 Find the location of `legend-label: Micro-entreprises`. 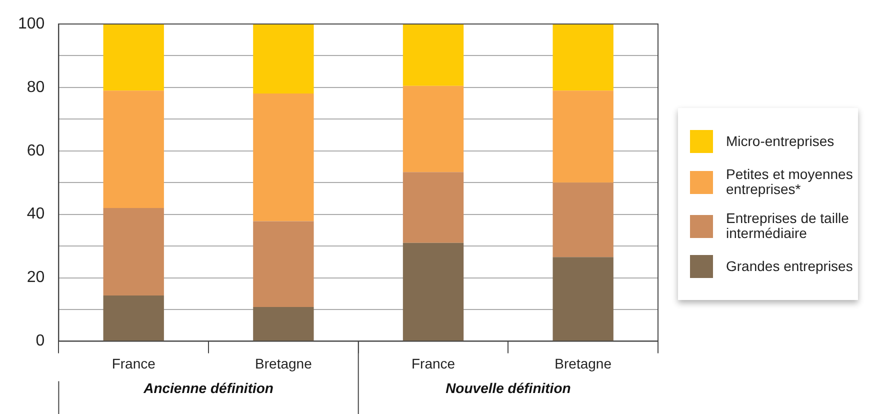

legend-label: Micro-entreprises is located at coordinates (781, 141).